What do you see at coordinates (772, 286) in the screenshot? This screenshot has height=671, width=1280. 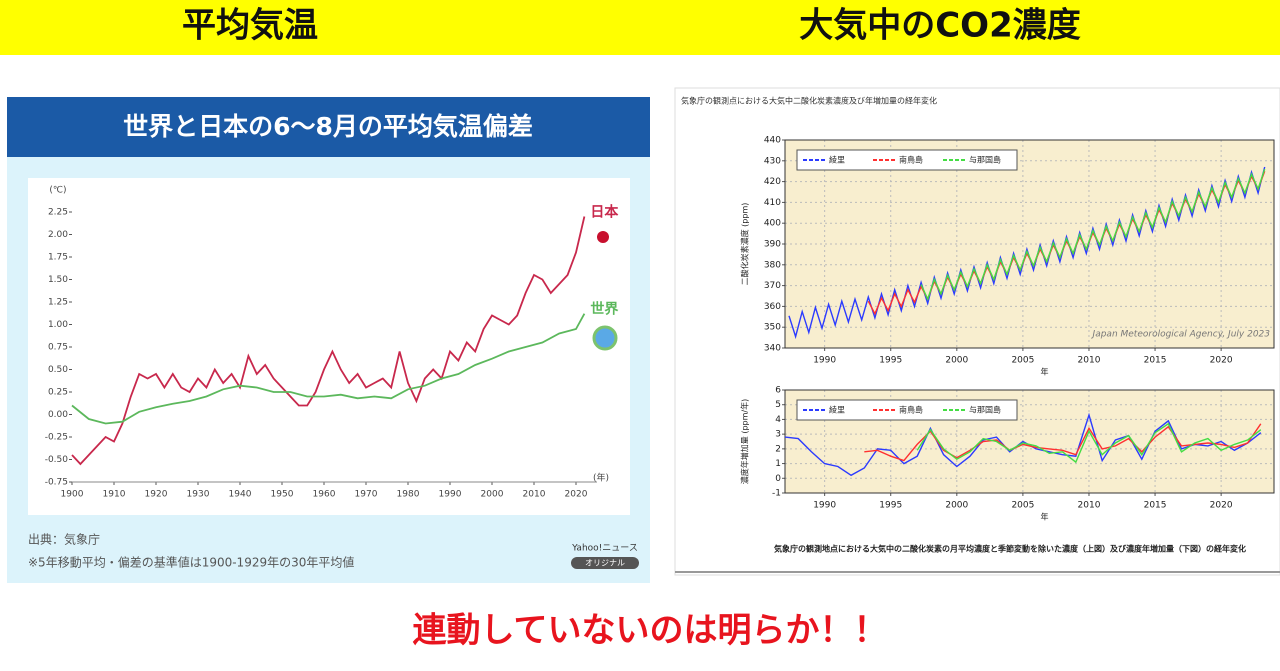 I see `y-tick-label: 370` at bounding box center [772, 286].